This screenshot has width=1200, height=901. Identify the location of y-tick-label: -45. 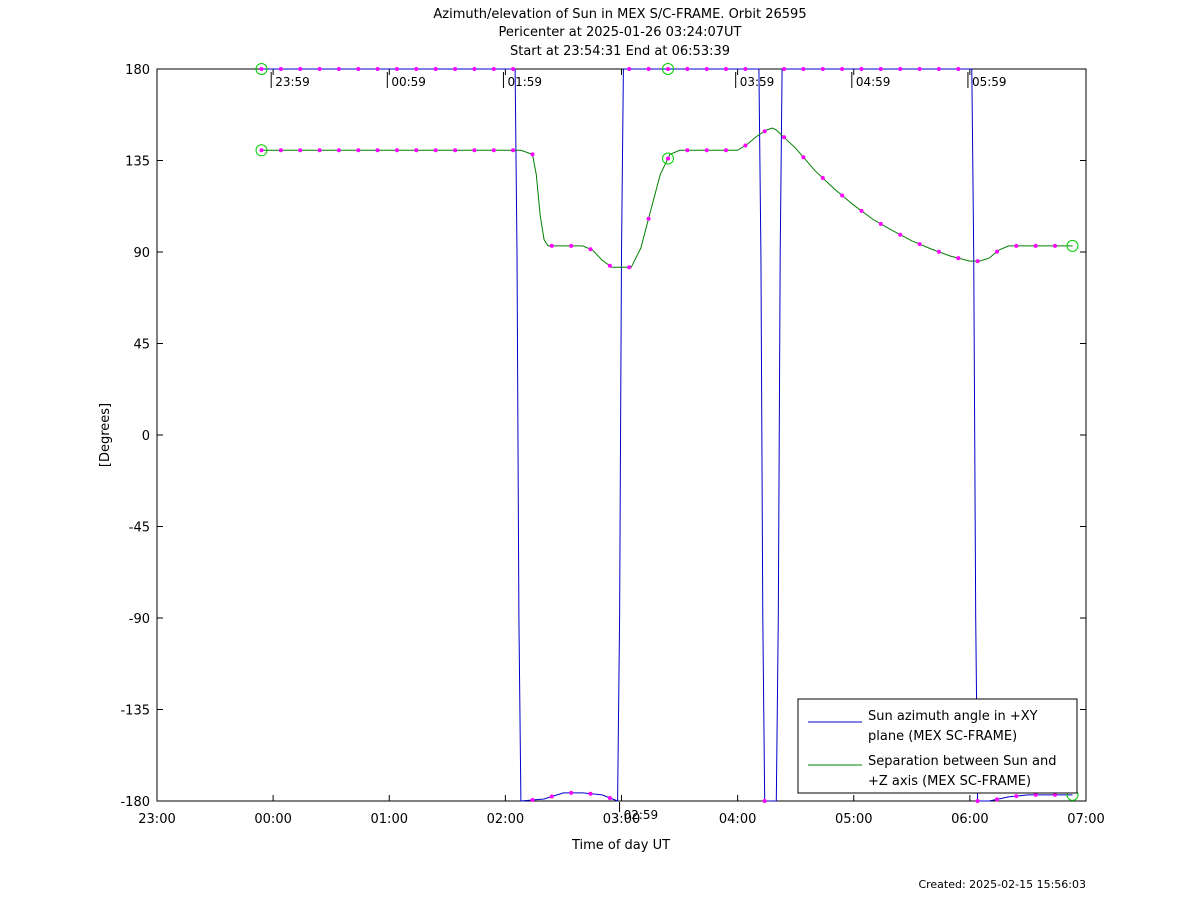
(139, 528).